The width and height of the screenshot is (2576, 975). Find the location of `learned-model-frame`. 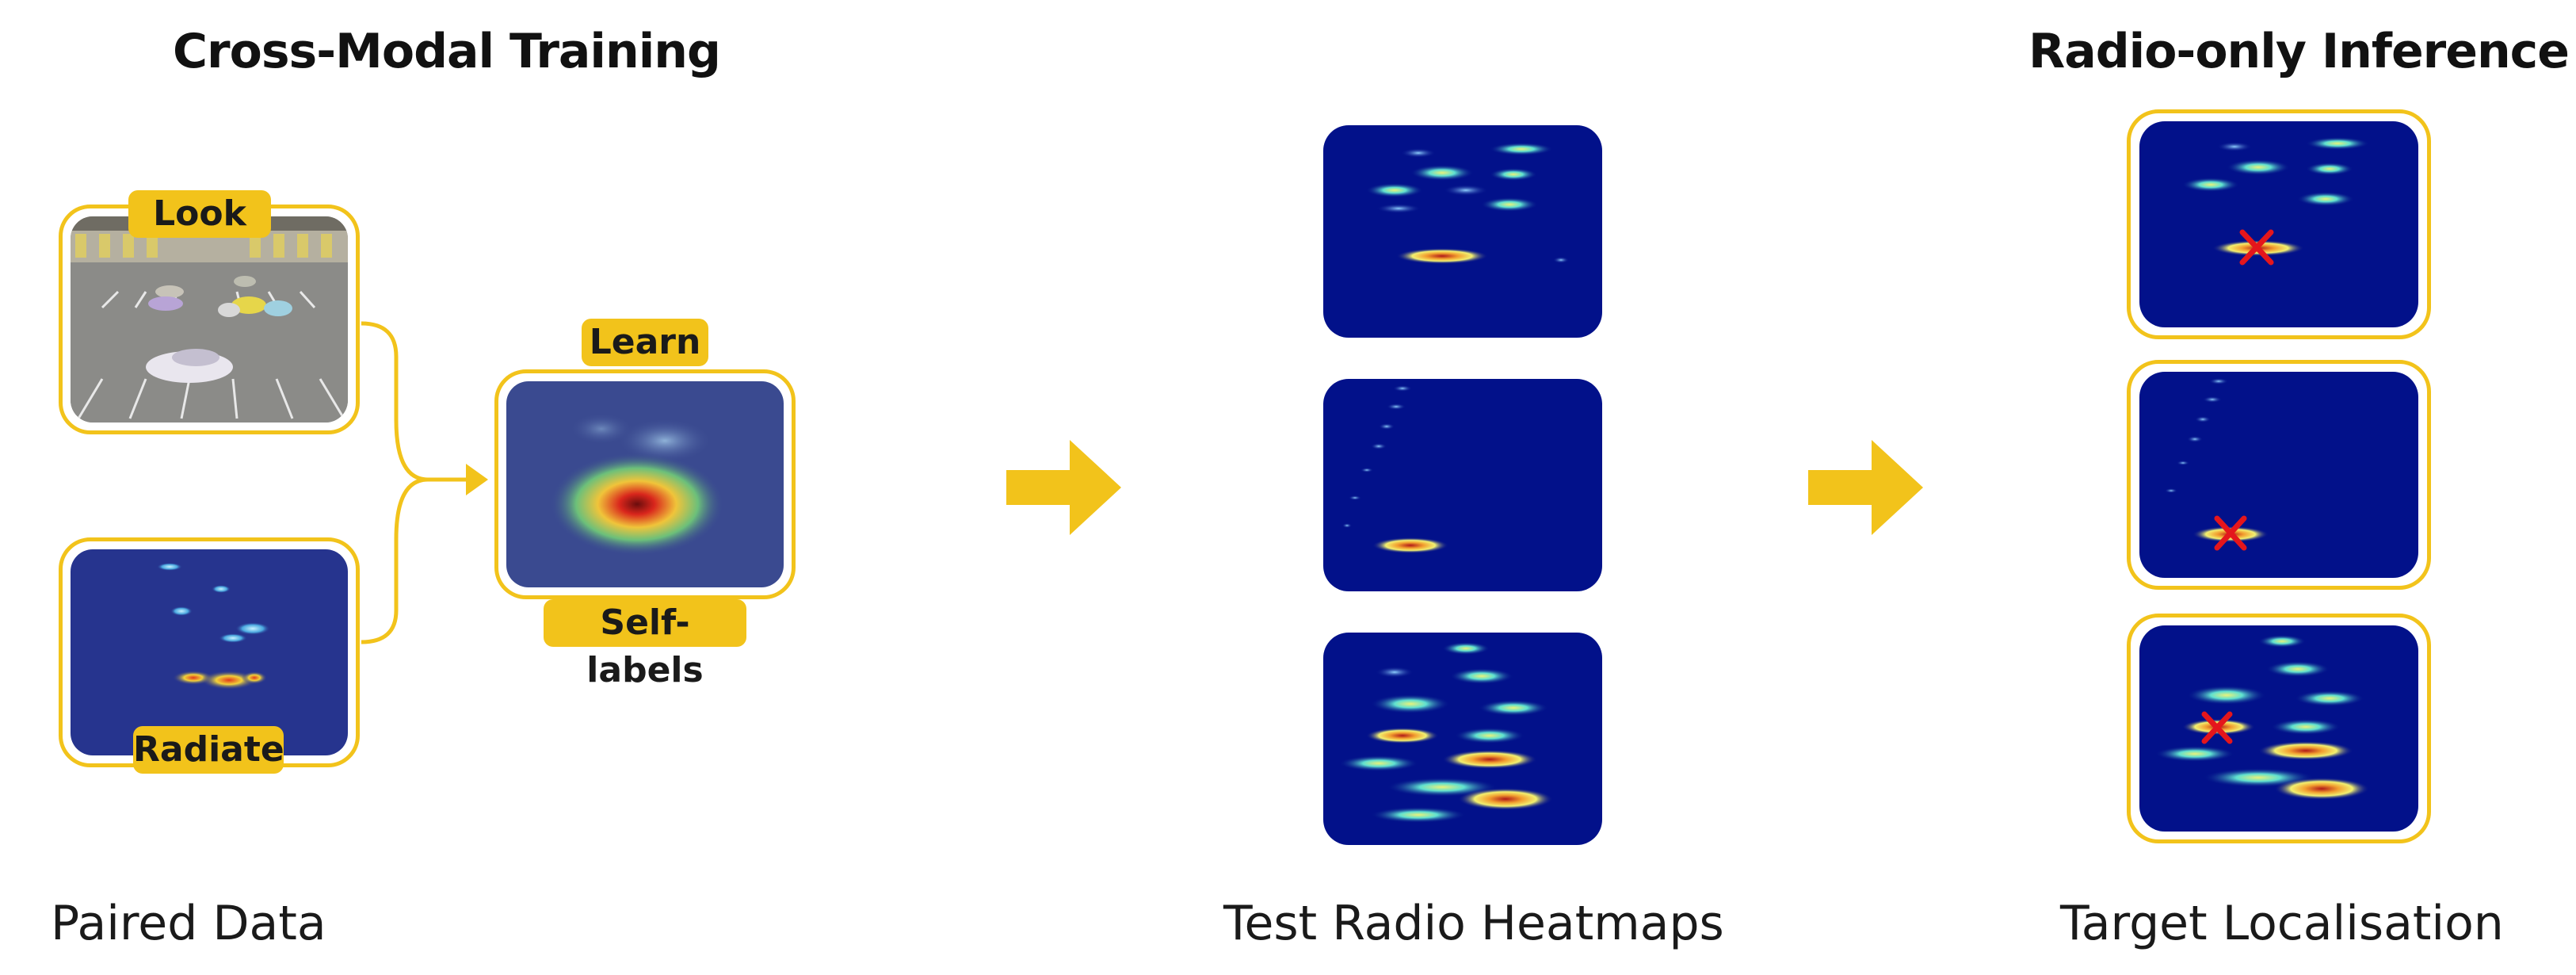

learned-model-frame is located at coordinates (645, 484).